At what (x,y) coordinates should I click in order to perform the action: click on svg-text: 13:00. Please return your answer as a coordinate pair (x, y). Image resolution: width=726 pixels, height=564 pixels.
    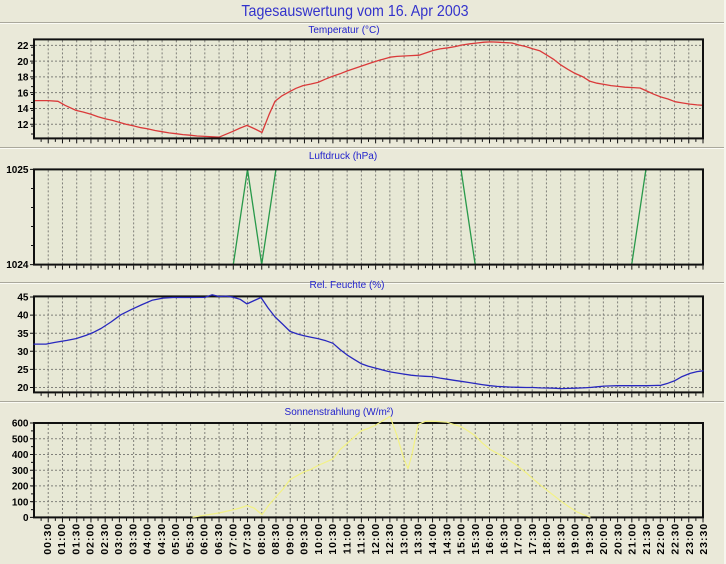
    Looking at the image, I should click on (404, 539).